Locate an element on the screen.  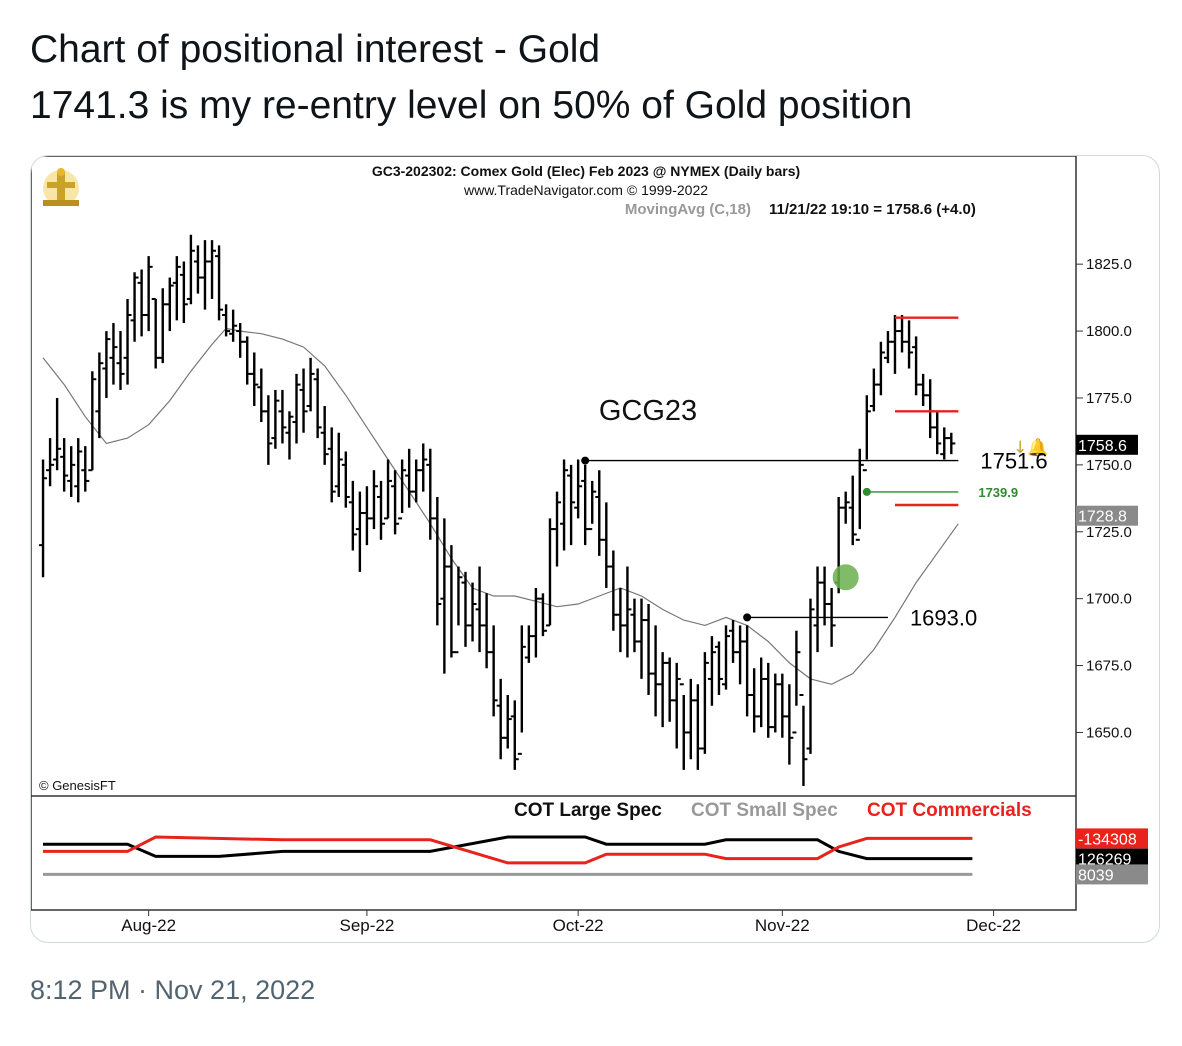
ma-price-tag: 1728.8 is located at coordinates (1102, 517).